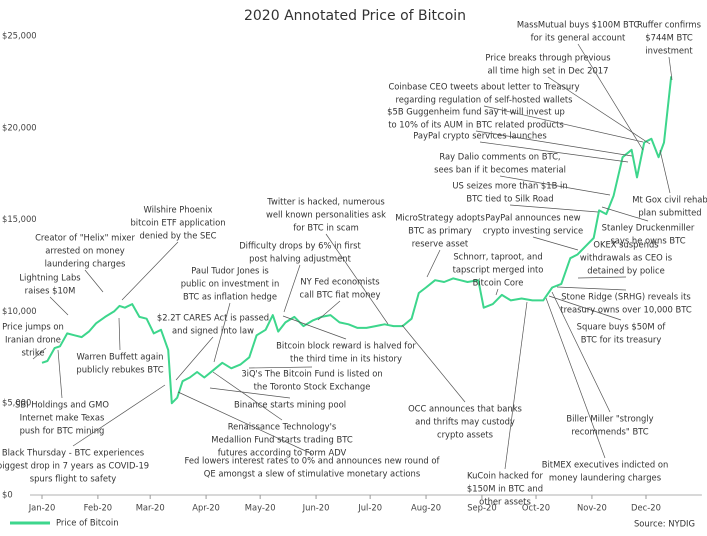 Image resolution: width=707 pixels, height=536 pixels. Describe the element at coordinates (150, 508) in the screenshot. I see `x-tick-label: Mar-20` at that location.